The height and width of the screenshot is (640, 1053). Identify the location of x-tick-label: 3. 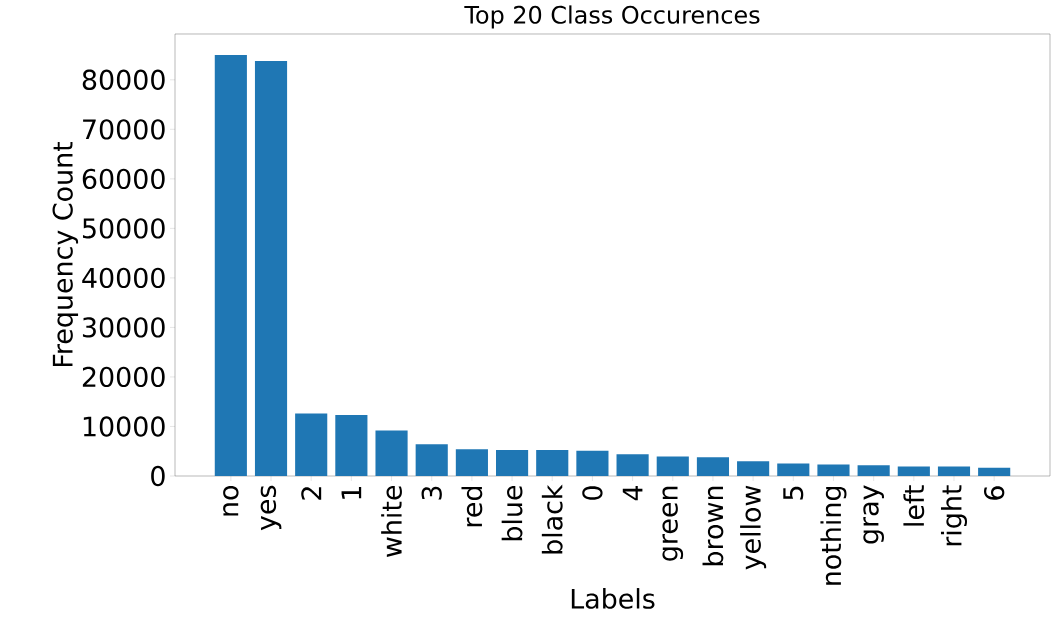
(431, 493).